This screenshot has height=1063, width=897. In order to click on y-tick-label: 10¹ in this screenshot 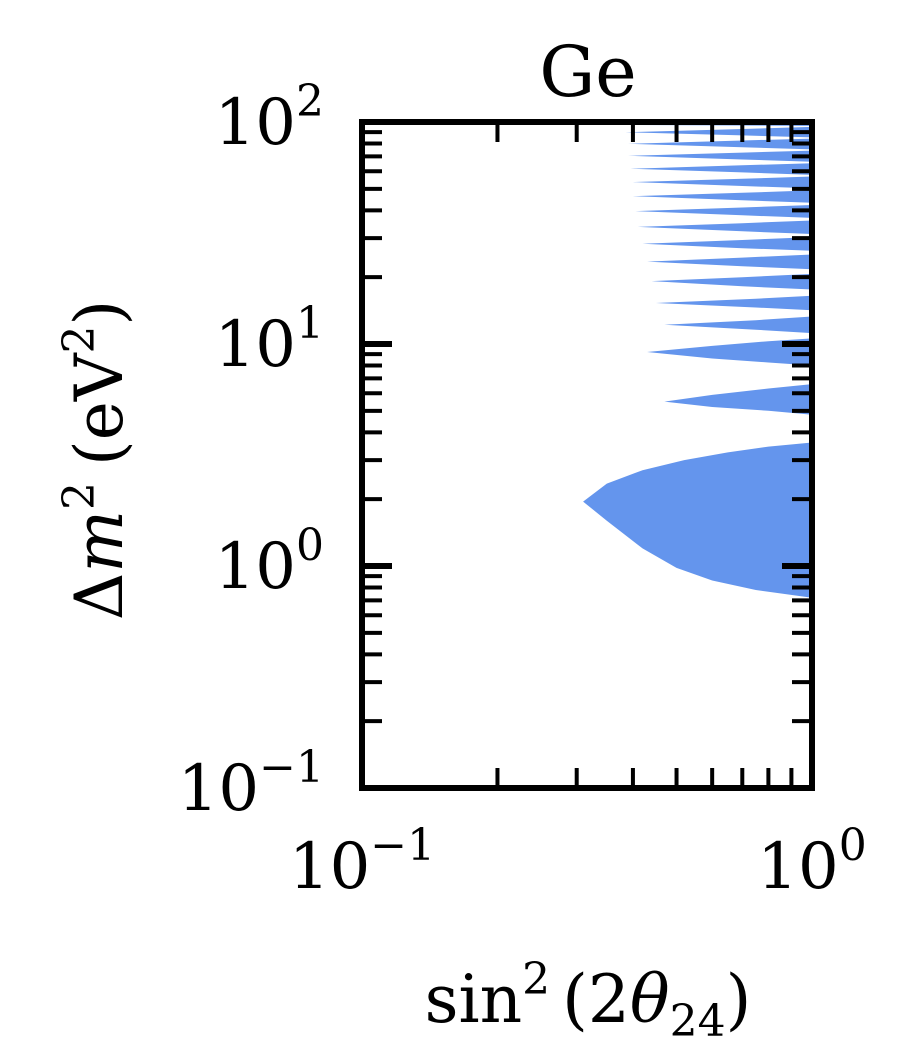, I will do `click(269, 340)`.